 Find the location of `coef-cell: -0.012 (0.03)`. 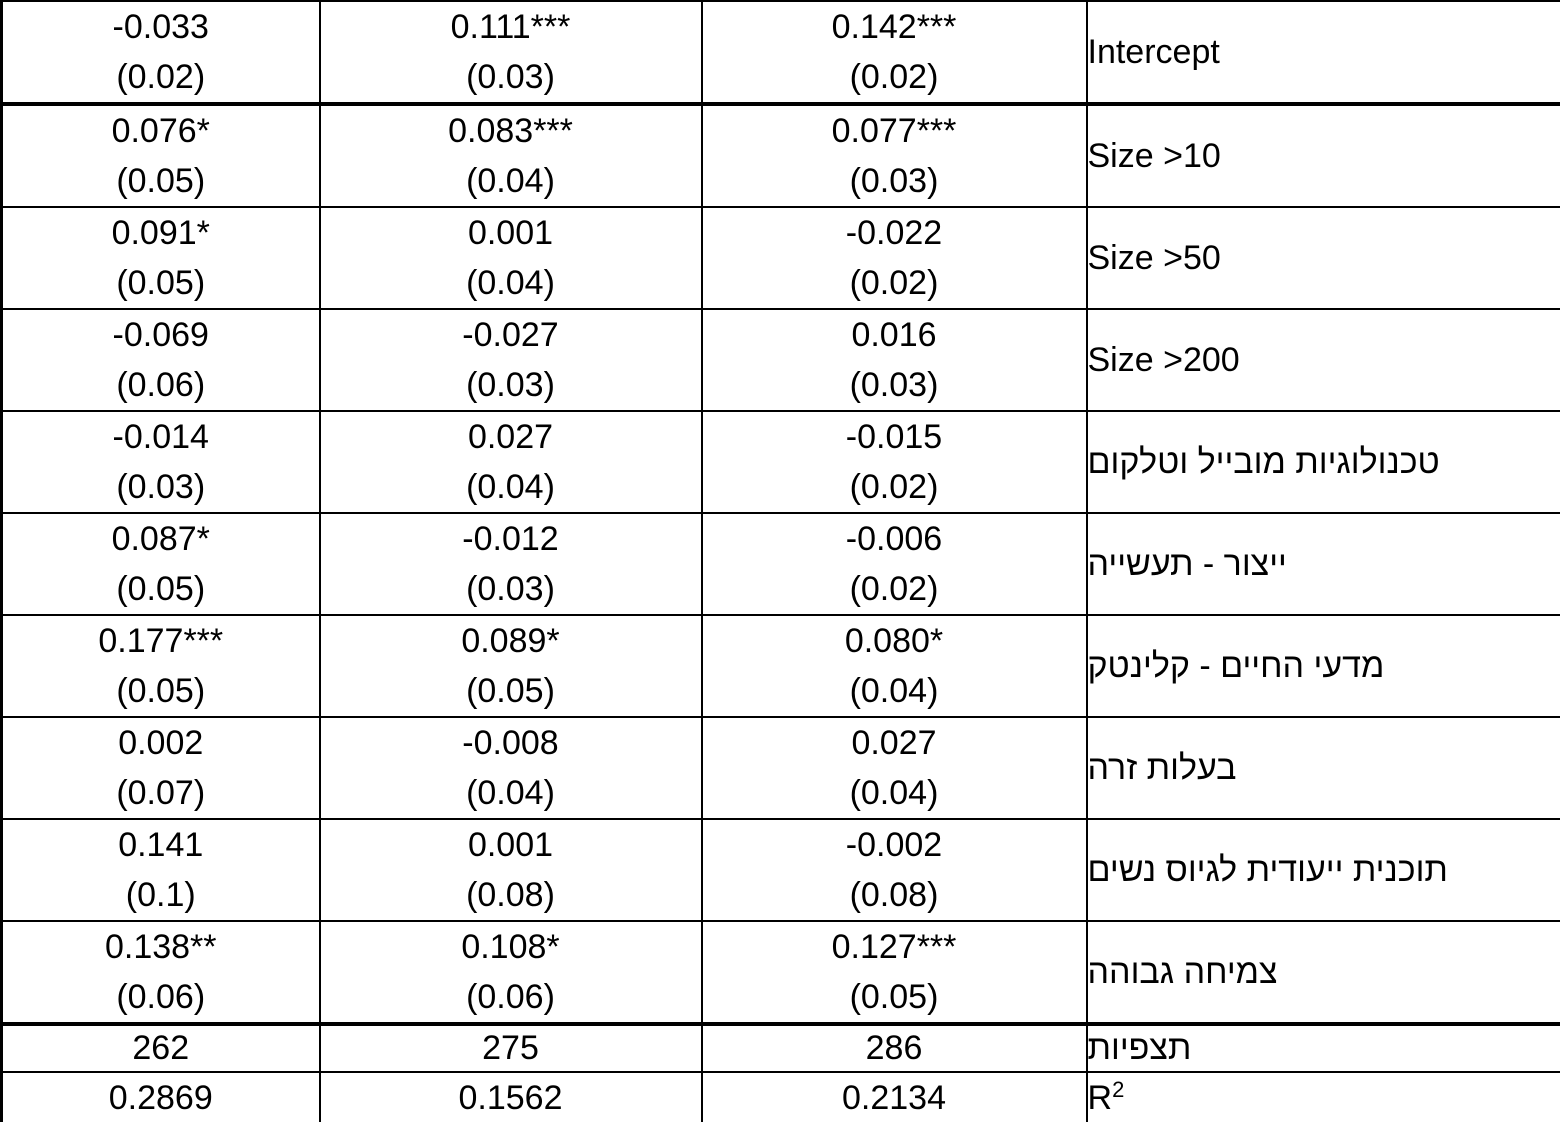

coef-cell: -0.012 (0.03) is located at coordinates (510, 564).